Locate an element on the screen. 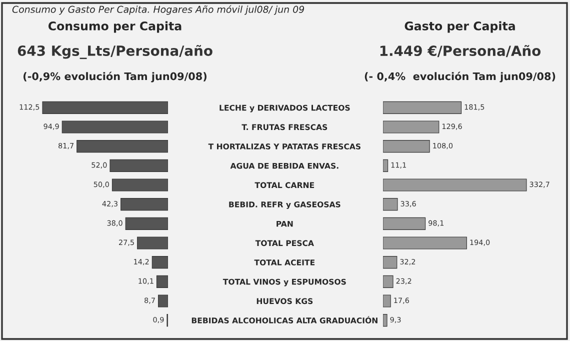 The image size is (570, 341). chart-title: Consumo per Capita is located at coordinates (115, 27).